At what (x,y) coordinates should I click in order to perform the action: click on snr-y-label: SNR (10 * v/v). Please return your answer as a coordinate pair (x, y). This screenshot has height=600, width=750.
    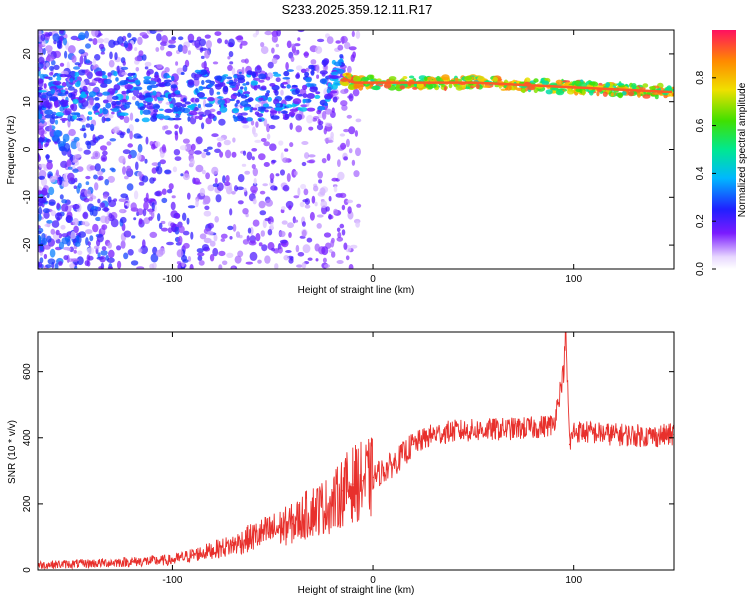
    Looking at the image, I should click on (12, 452).